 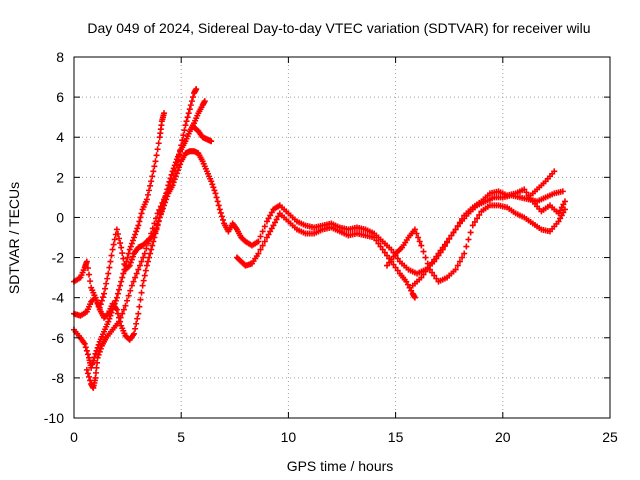 I want to click on y-tick-label: 8, so click(x=60, y=57).